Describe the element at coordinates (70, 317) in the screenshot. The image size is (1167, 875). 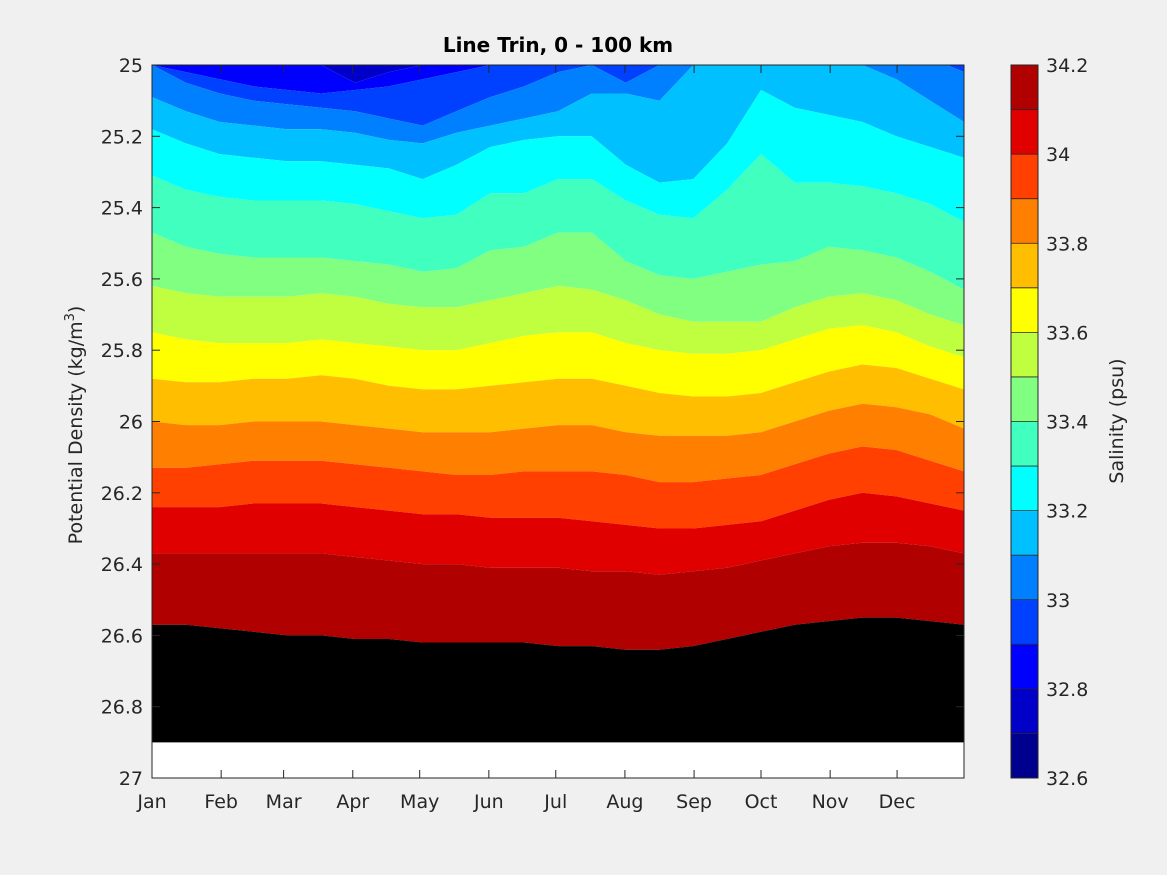
I see `y-axis-title-superscript: 3` at that location.